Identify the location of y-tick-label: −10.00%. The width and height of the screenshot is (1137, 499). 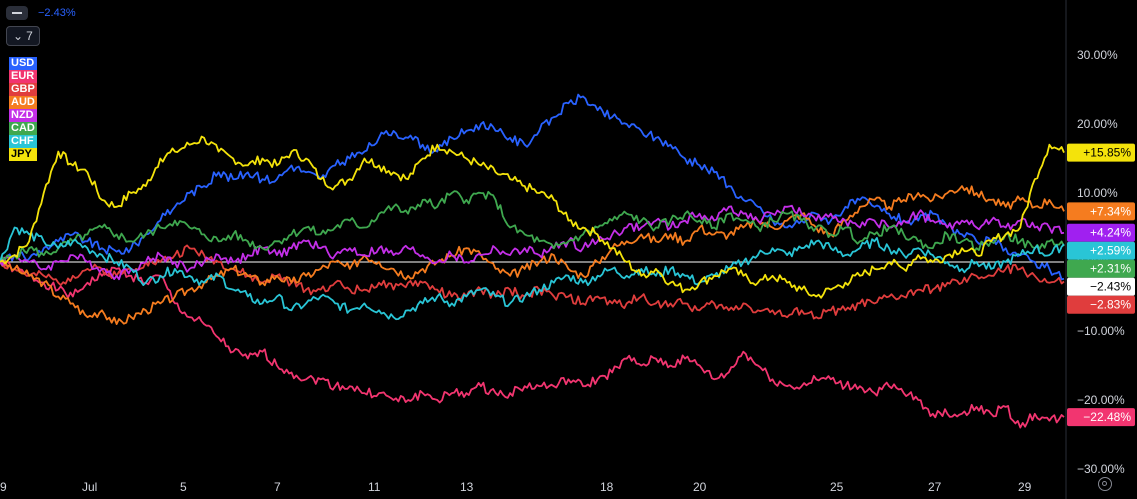
(1101, 331).